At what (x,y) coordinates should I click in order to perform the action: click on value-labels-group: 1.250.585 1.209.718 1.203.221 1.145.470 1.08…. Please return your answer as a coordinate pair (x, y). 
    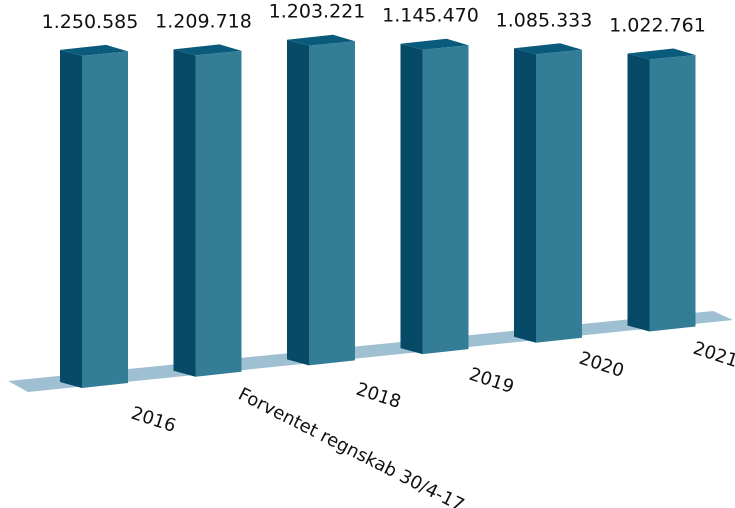
    Looking at the image, I should click on (374, 19).